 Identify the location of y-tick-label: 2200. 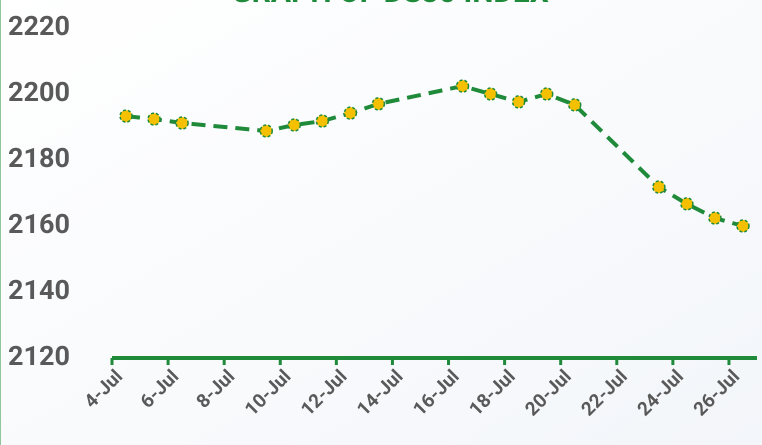
(39, 92).